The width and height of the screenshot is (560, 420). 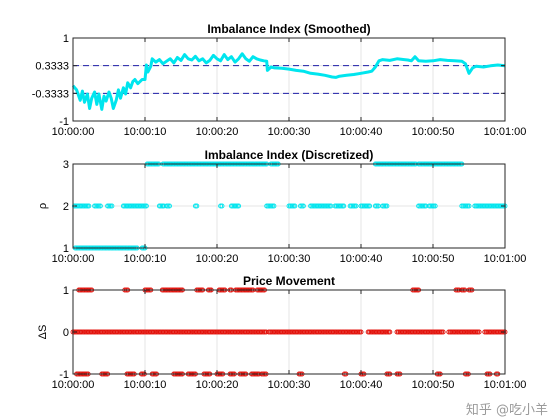 What do you see at coordinates (289, 155) in the screenshot?
I see `chart-title: Imbalance Index (Discretized)` at bounding box center [289, 155].